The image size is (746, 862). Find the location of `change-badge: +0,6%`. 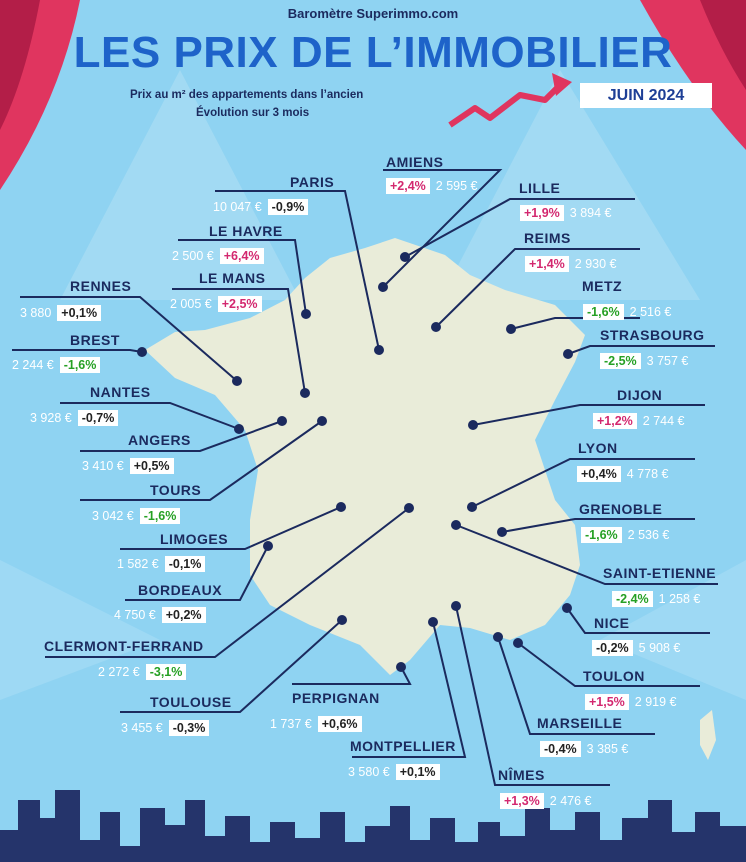

change-badge: +0,6% is located at coordinates (339, 724).